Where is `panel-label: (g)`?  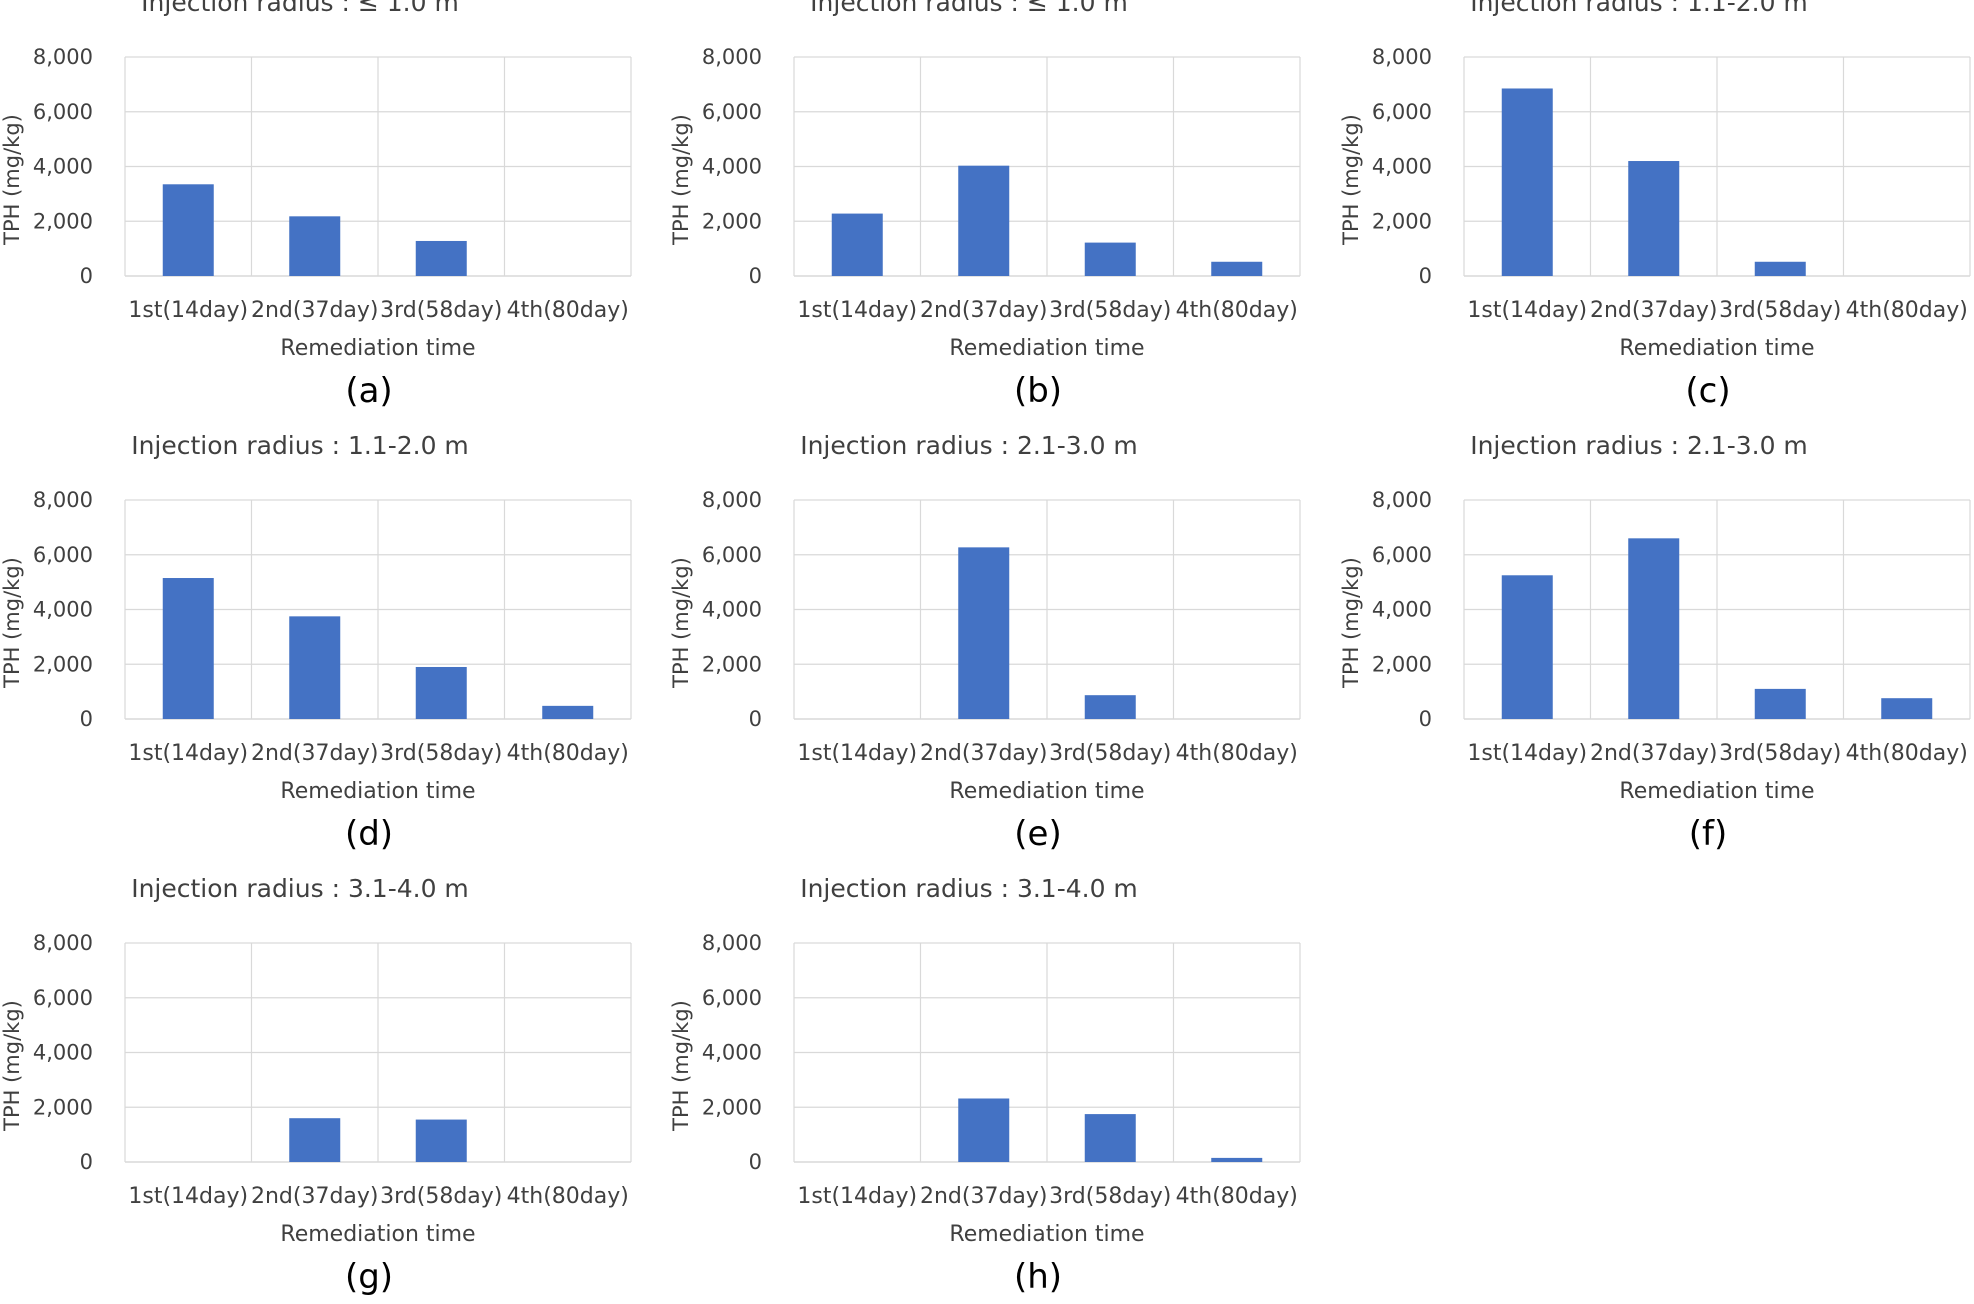
panel-label: (g) is located at coordinates (369, 1277).